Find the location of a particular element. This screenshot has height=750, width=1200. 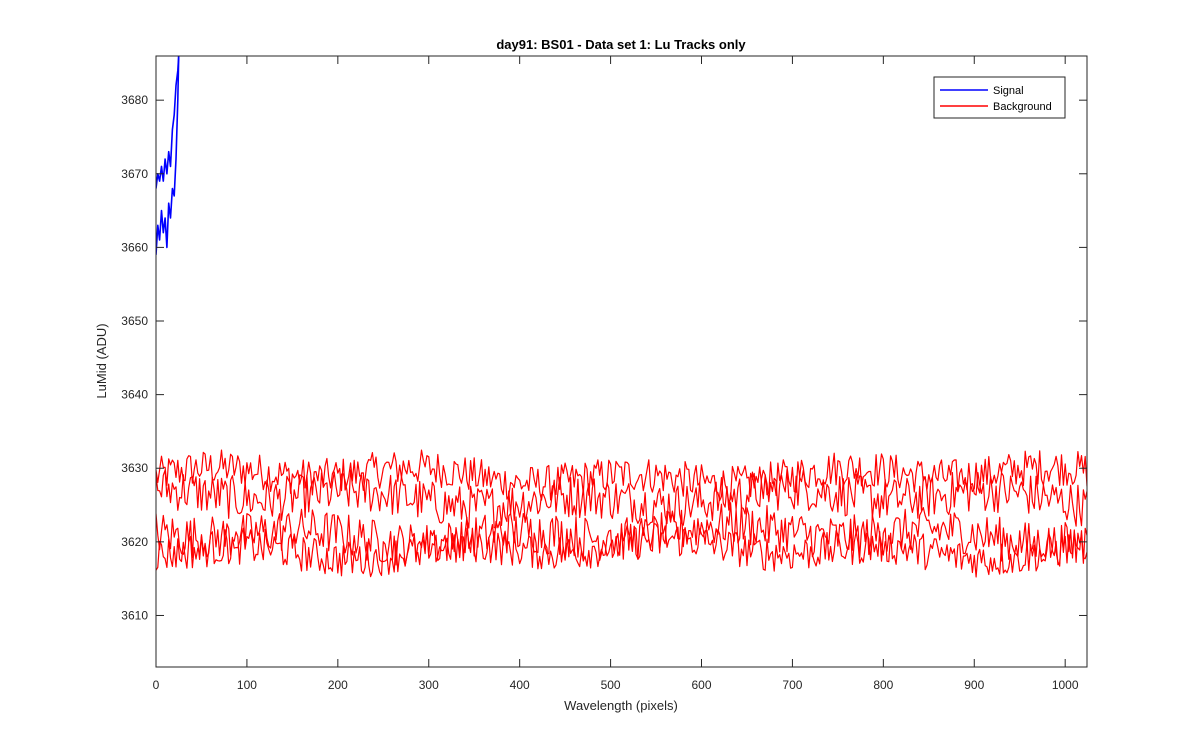

x-tick-label: 700 is located at coordinates (792, 685).